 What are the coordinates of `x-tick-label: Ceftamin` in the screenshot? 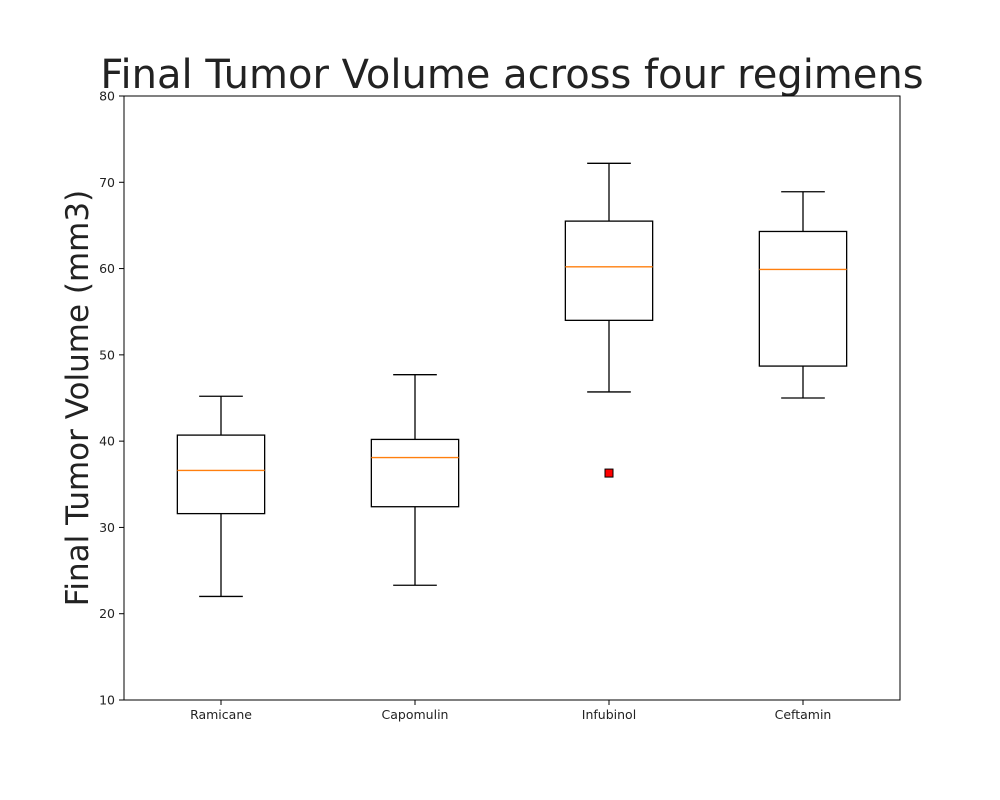 It's located at (803, 714).